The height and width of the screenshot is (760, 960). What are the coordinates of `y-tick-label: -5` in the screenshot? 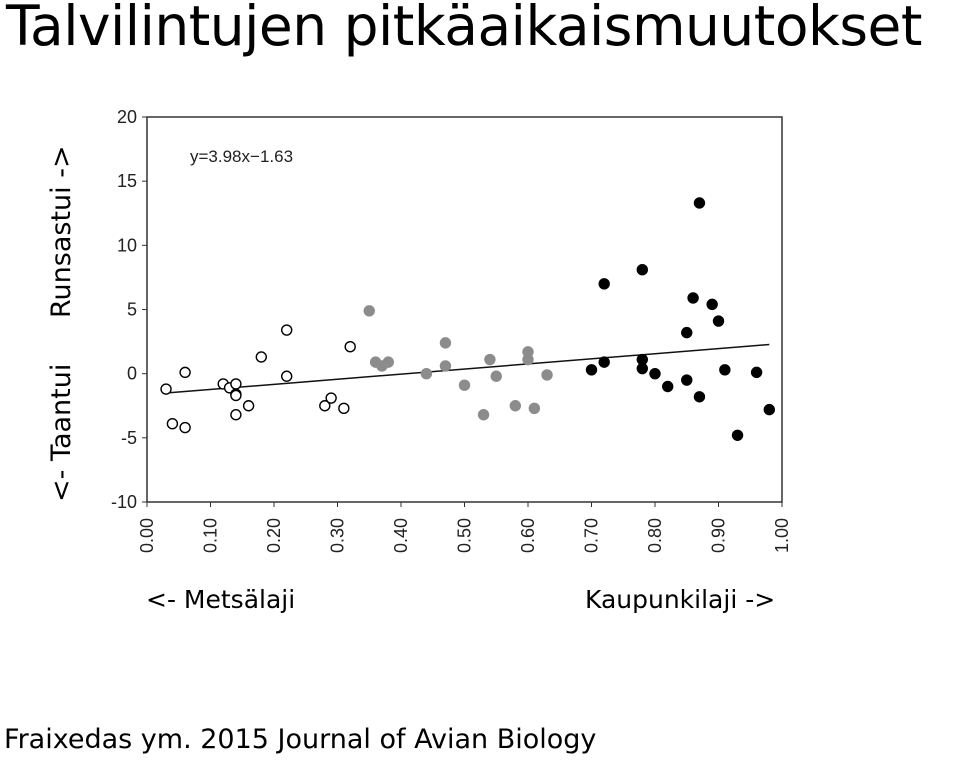 It's located at (129, 438).